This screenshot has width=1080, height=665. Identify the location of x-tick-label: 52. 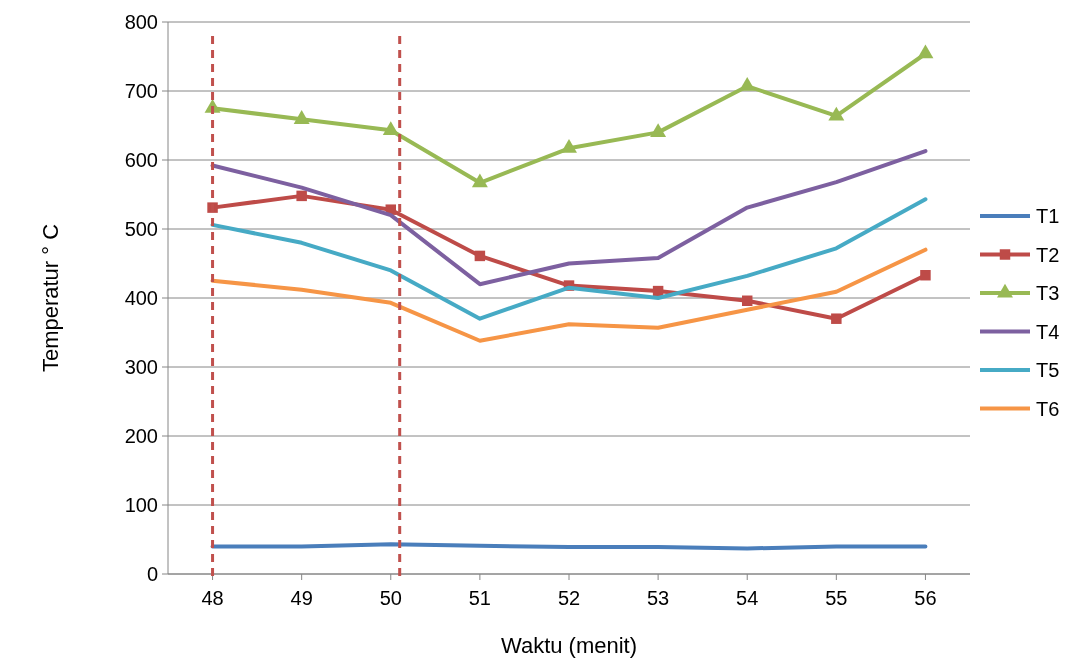
(569, 598).